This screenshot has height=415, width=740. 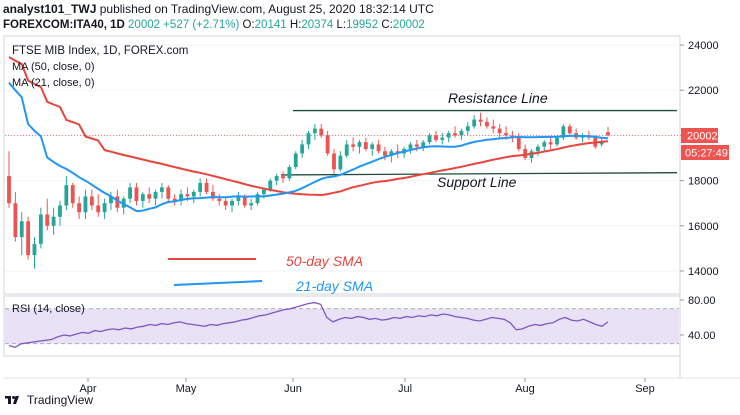 What do you see at coordinates (405, 389) in the screenshot?
I see `time-tick-label: Jul` at bounding box center [405, 389].